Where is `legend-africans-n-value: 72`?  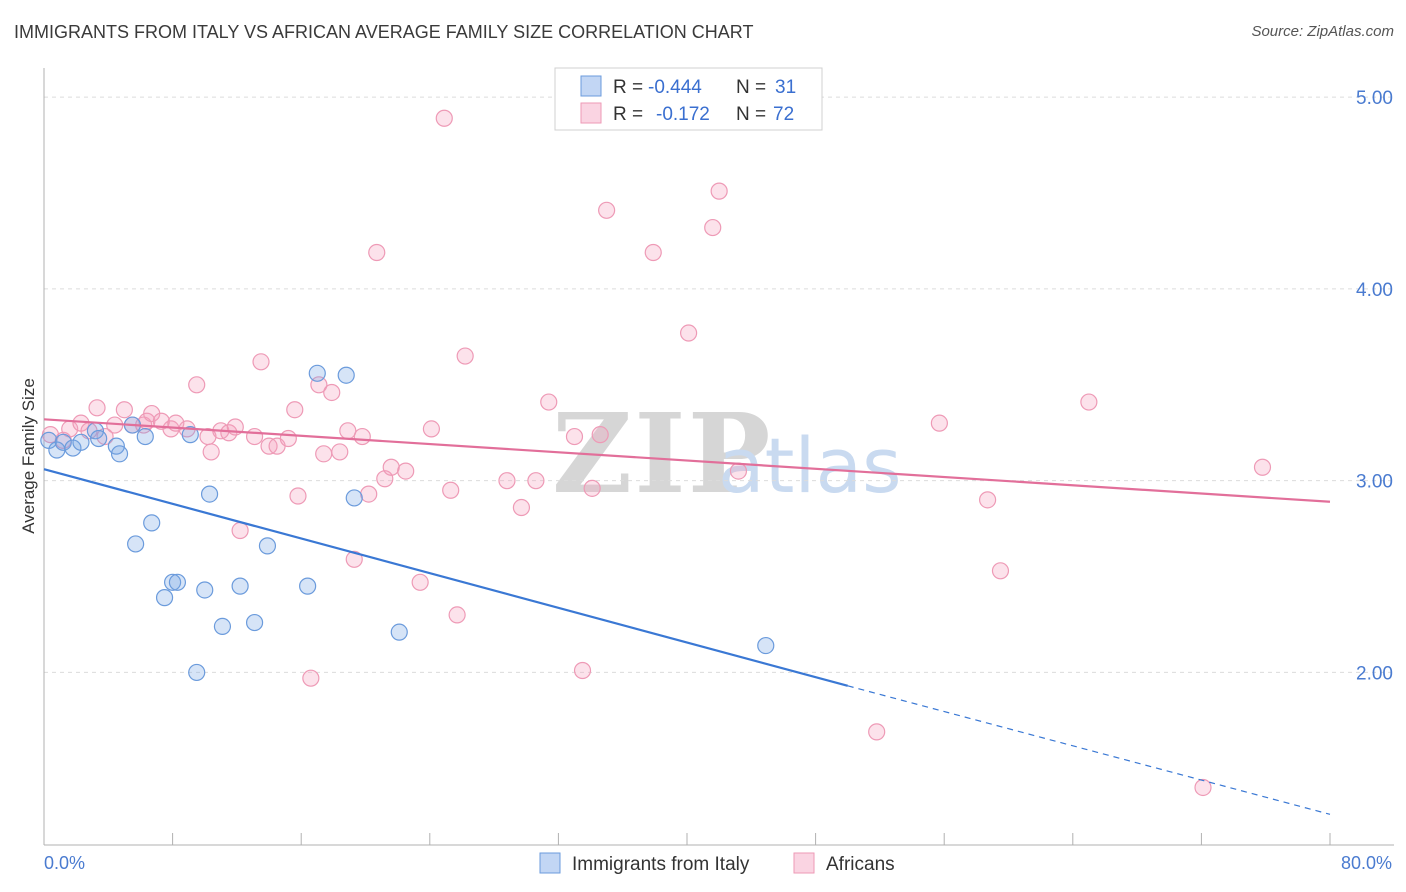 legend-africans-n-value: 72 is located at coordinates (783, 114).